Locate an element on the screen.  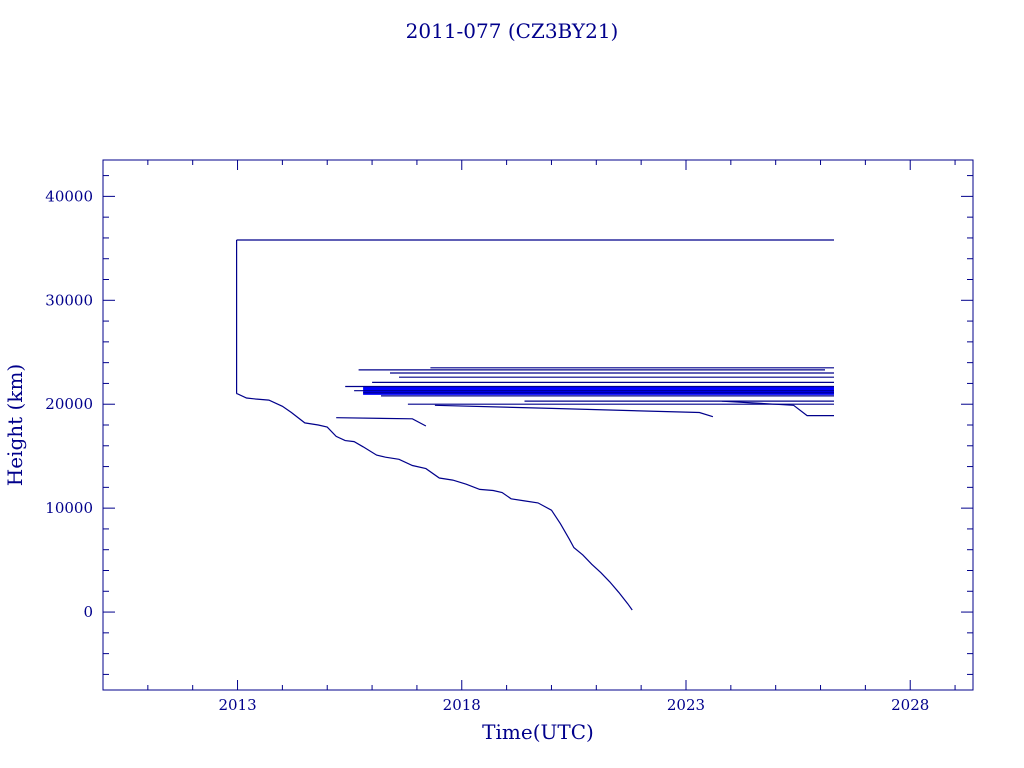
x-tick-label: 2023 is located at coordinates (686, 705).